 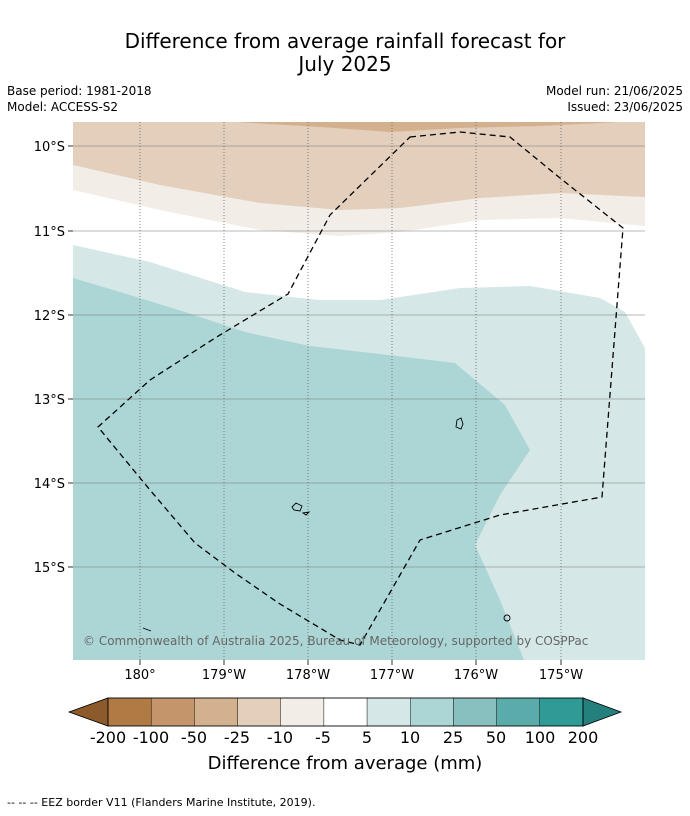 I want to click on colorbar, so click(x=345, y=712).